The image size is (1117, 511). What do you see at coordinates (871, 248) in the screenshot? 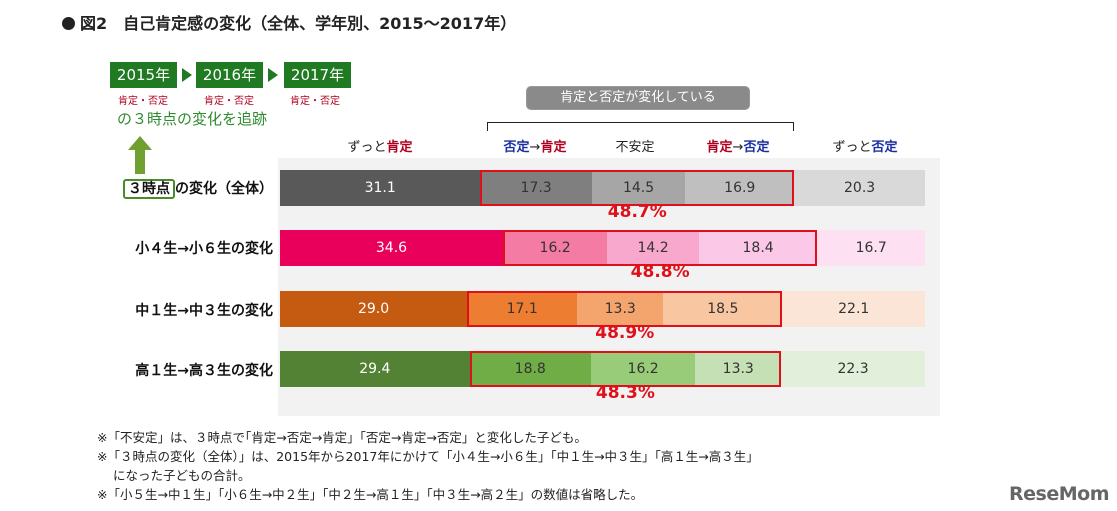
I see `bar-segment-always-negative: 16.7` at bounding box center [871, 248].